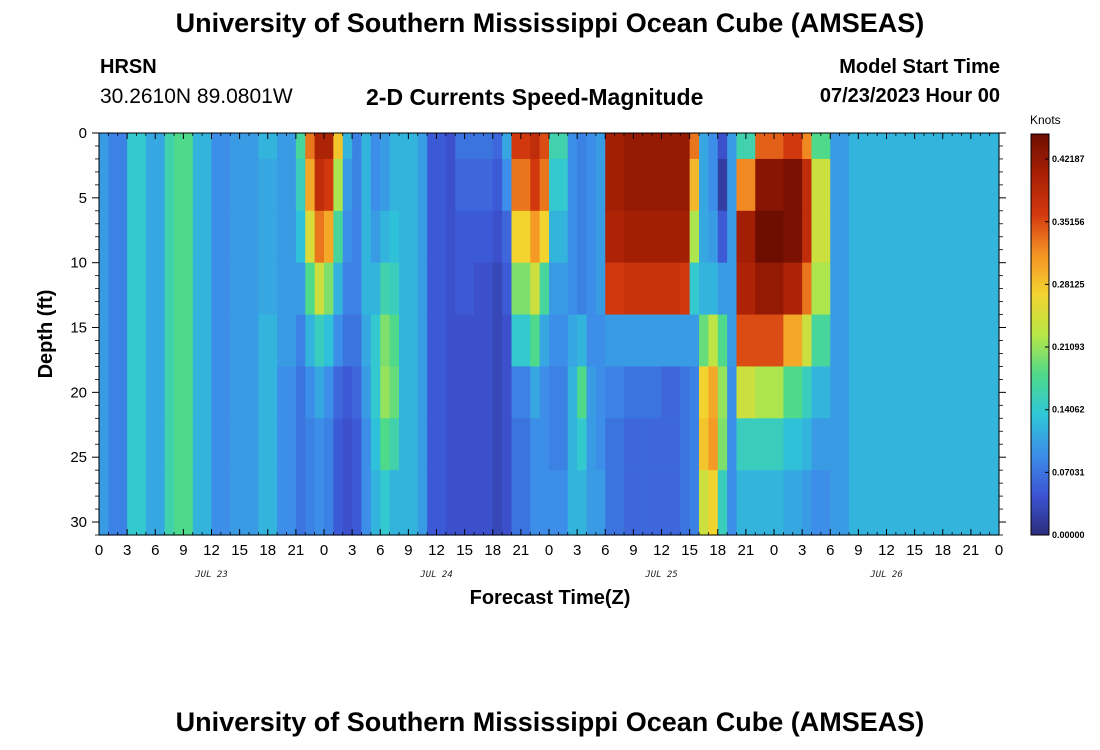  I want to click on colorbar-tick-label: 0.42187, so click(1068, 159).